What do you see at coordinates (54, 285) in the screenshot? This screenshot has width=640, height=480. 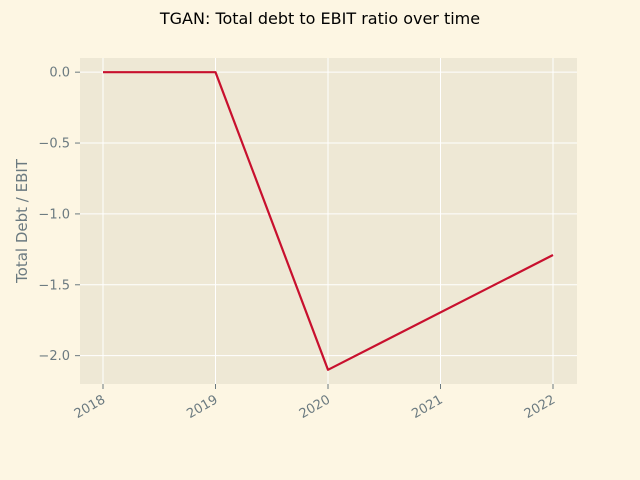 I see `y-tick-label: −1.5` at bounding box center [54, 285].